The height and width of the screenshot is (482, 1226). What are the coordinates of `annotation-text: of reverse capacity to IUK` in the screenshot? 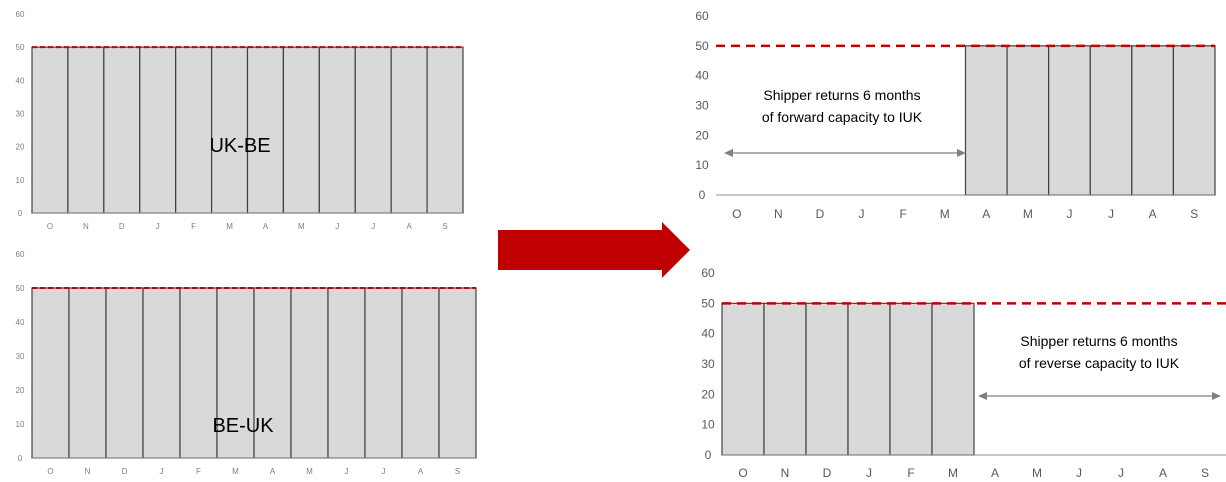 It's located at (1099, 363).